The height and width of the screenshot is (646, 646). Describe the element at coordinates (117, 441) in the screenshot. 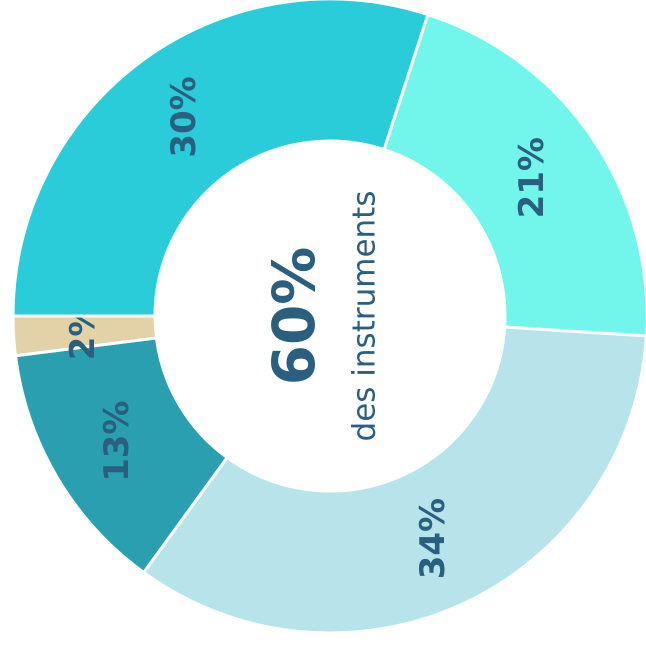

I see `data-label: 13%` at that location.